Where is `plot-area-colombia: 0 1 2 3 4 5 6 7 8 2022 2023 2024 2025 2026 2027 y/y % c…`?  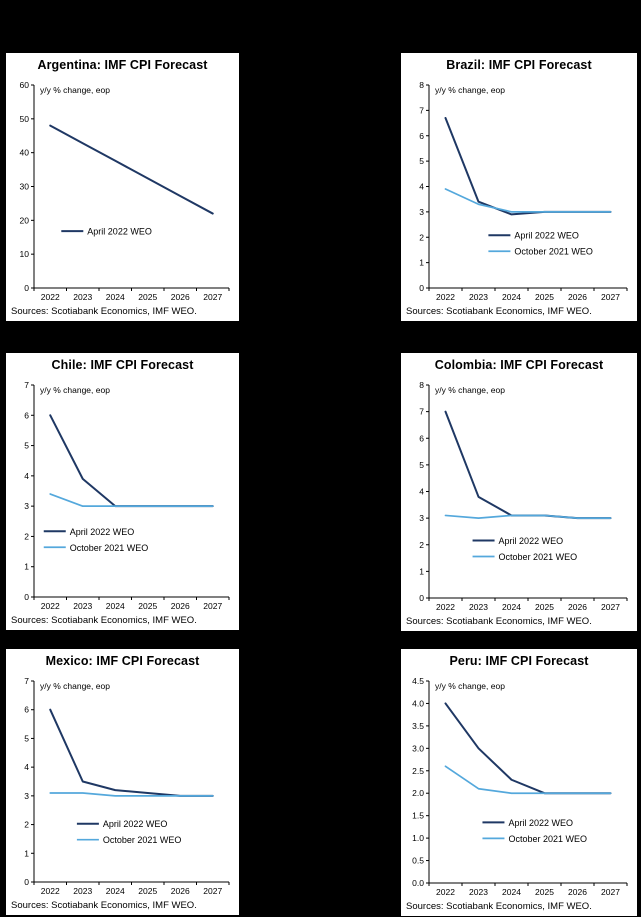 plot-area-colombia: 0 1 2 3 4 5 6 7 8 2022 2023 2024 2025 2026 2027 y/y % c… is located at coordinates (519, 495).